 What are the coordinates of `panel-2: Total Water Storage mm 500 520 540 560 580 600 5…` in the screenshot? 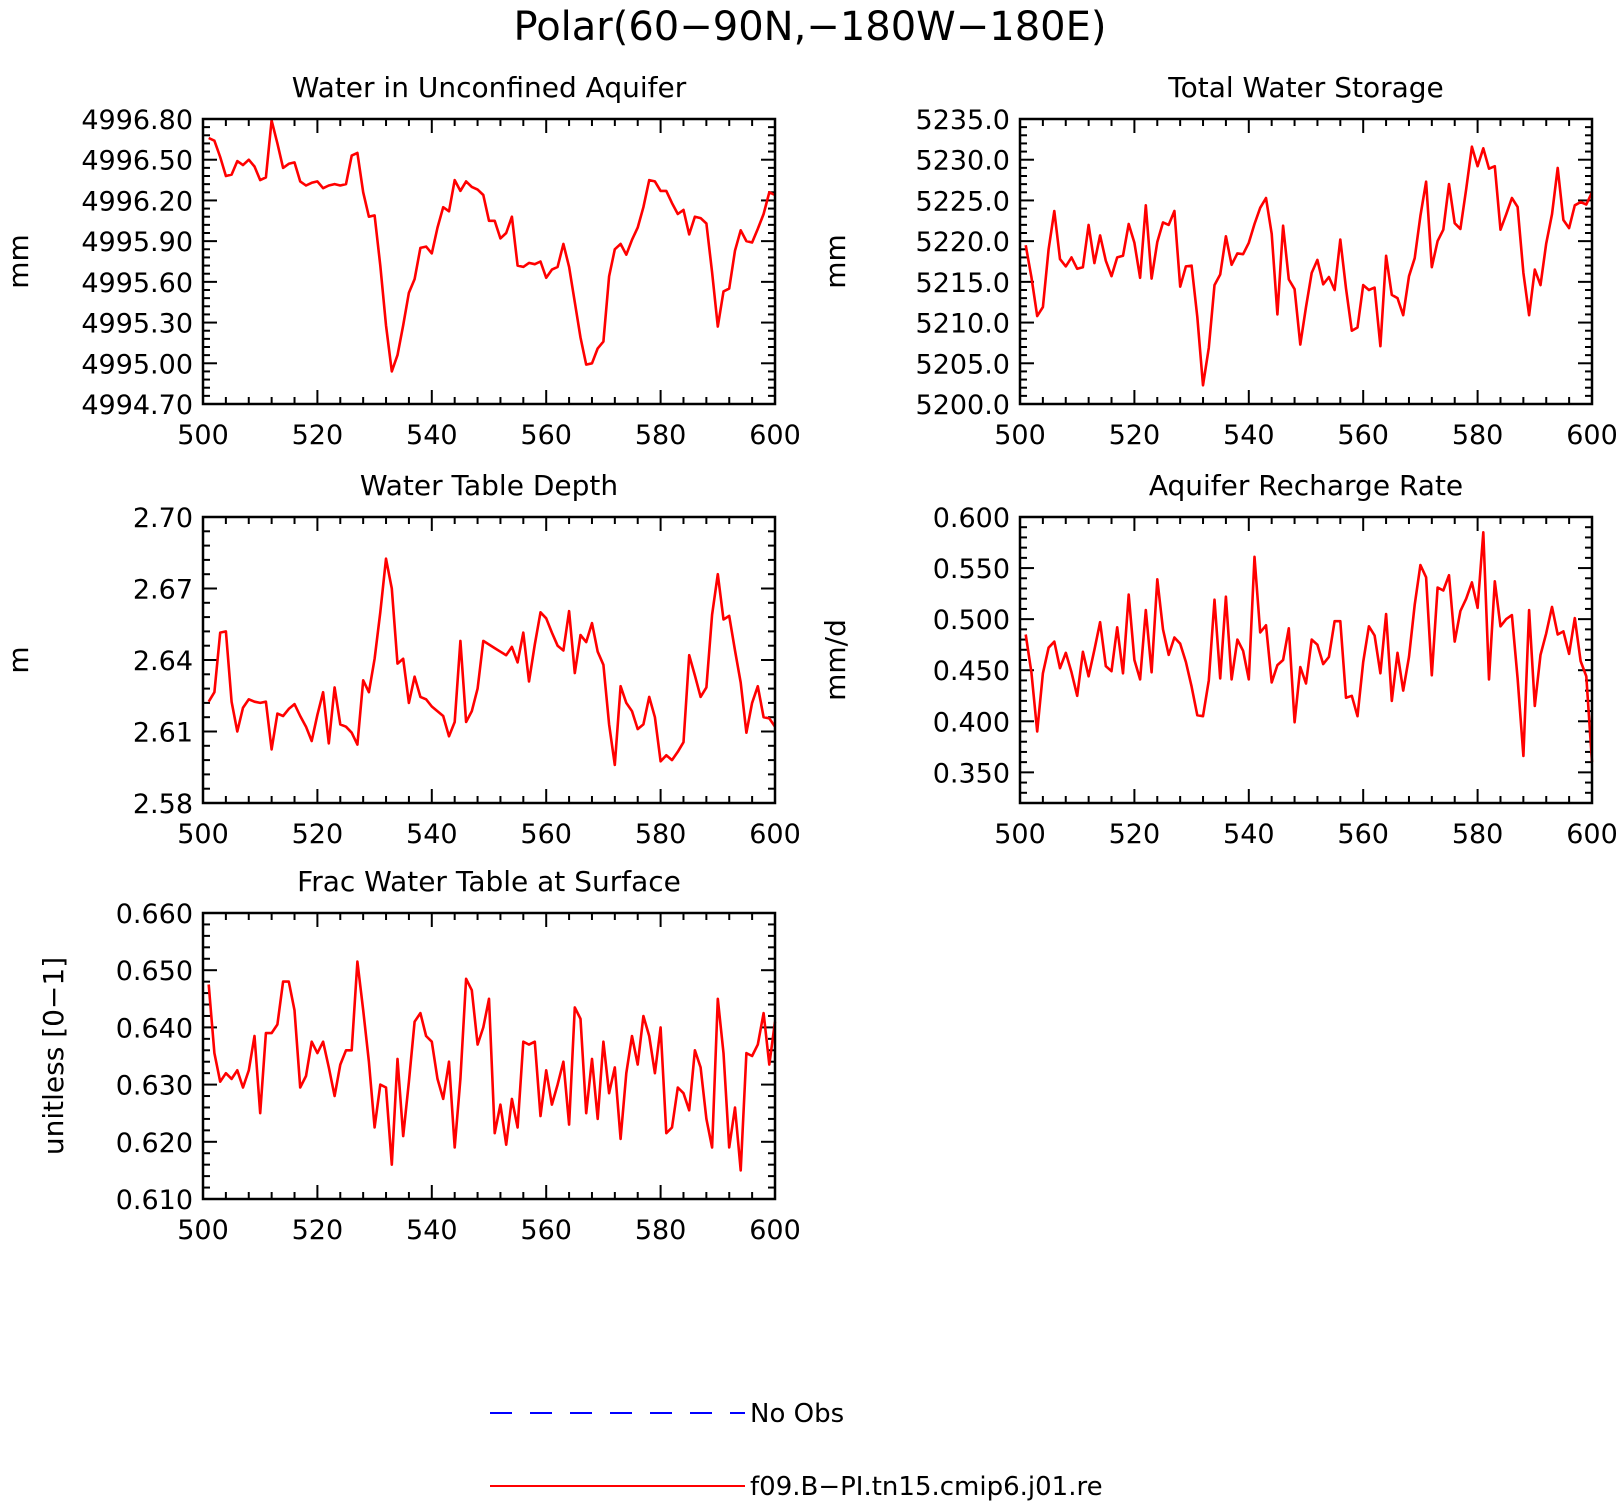 It's located at (1218, 261).